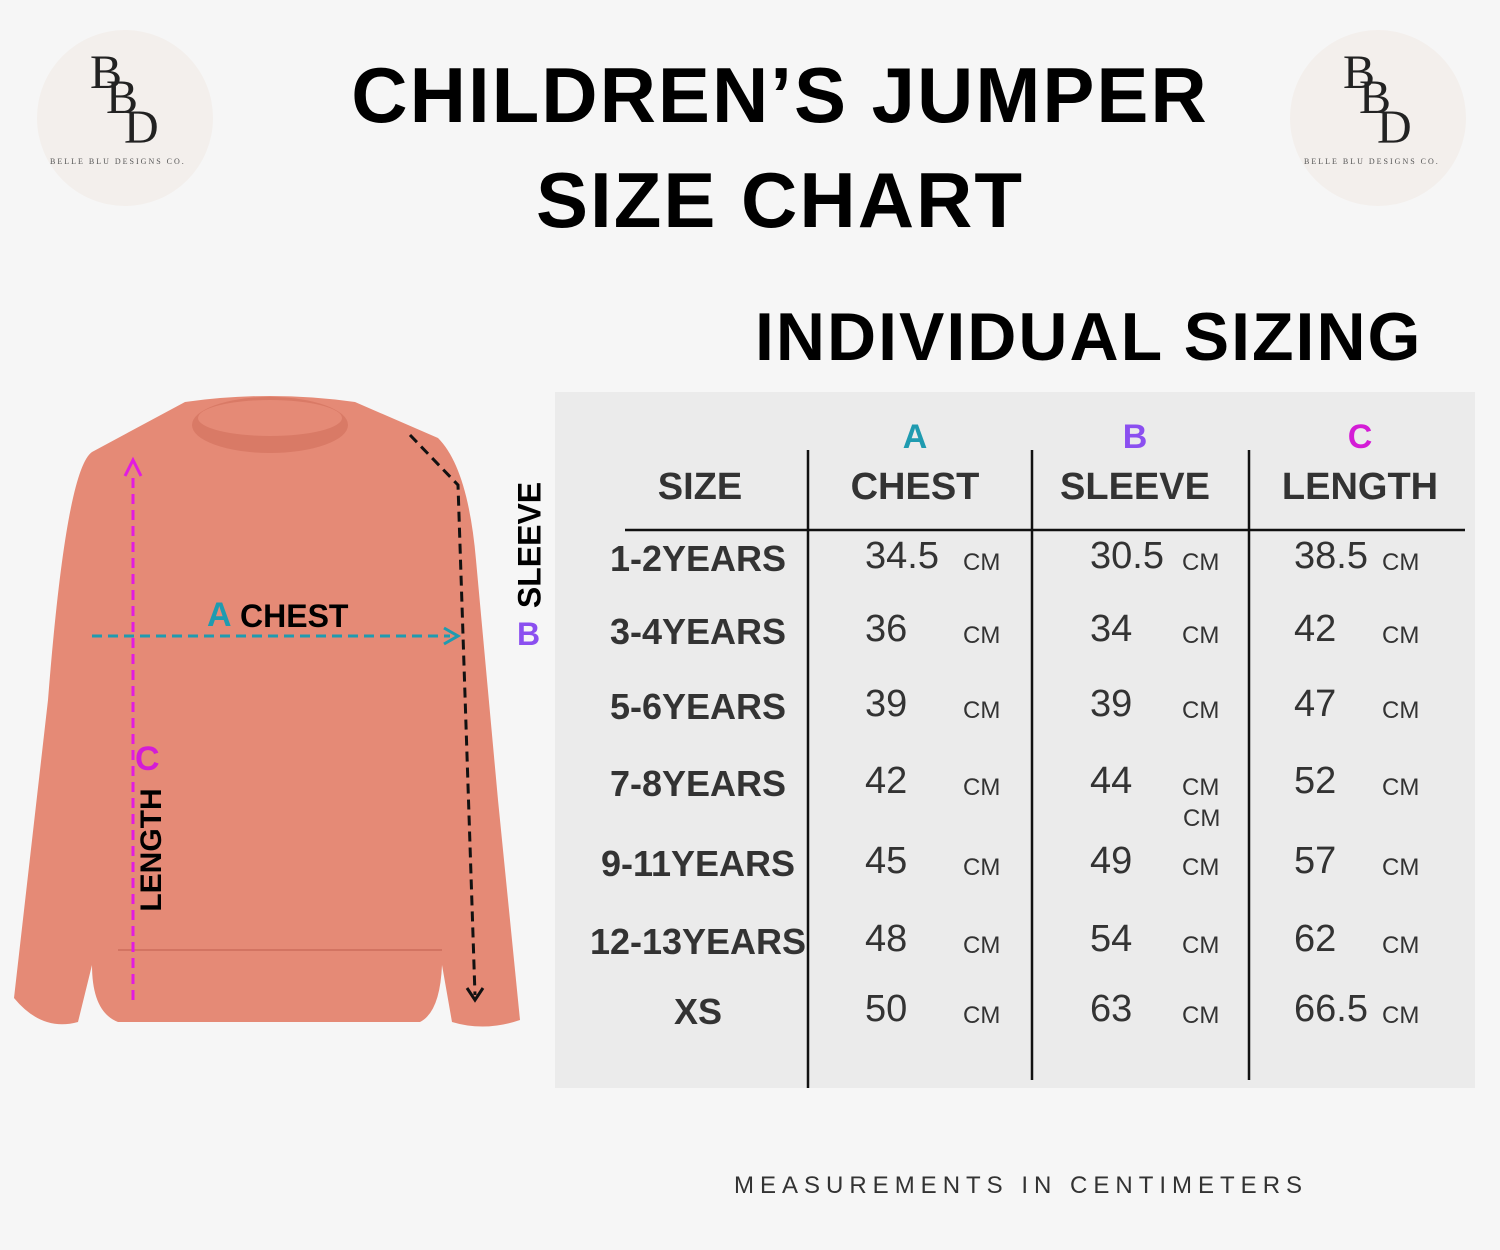 Image resolution: width=1500 pixels, height=1250 pixels. I want to click on column-letter: B, so click(1135, 437).